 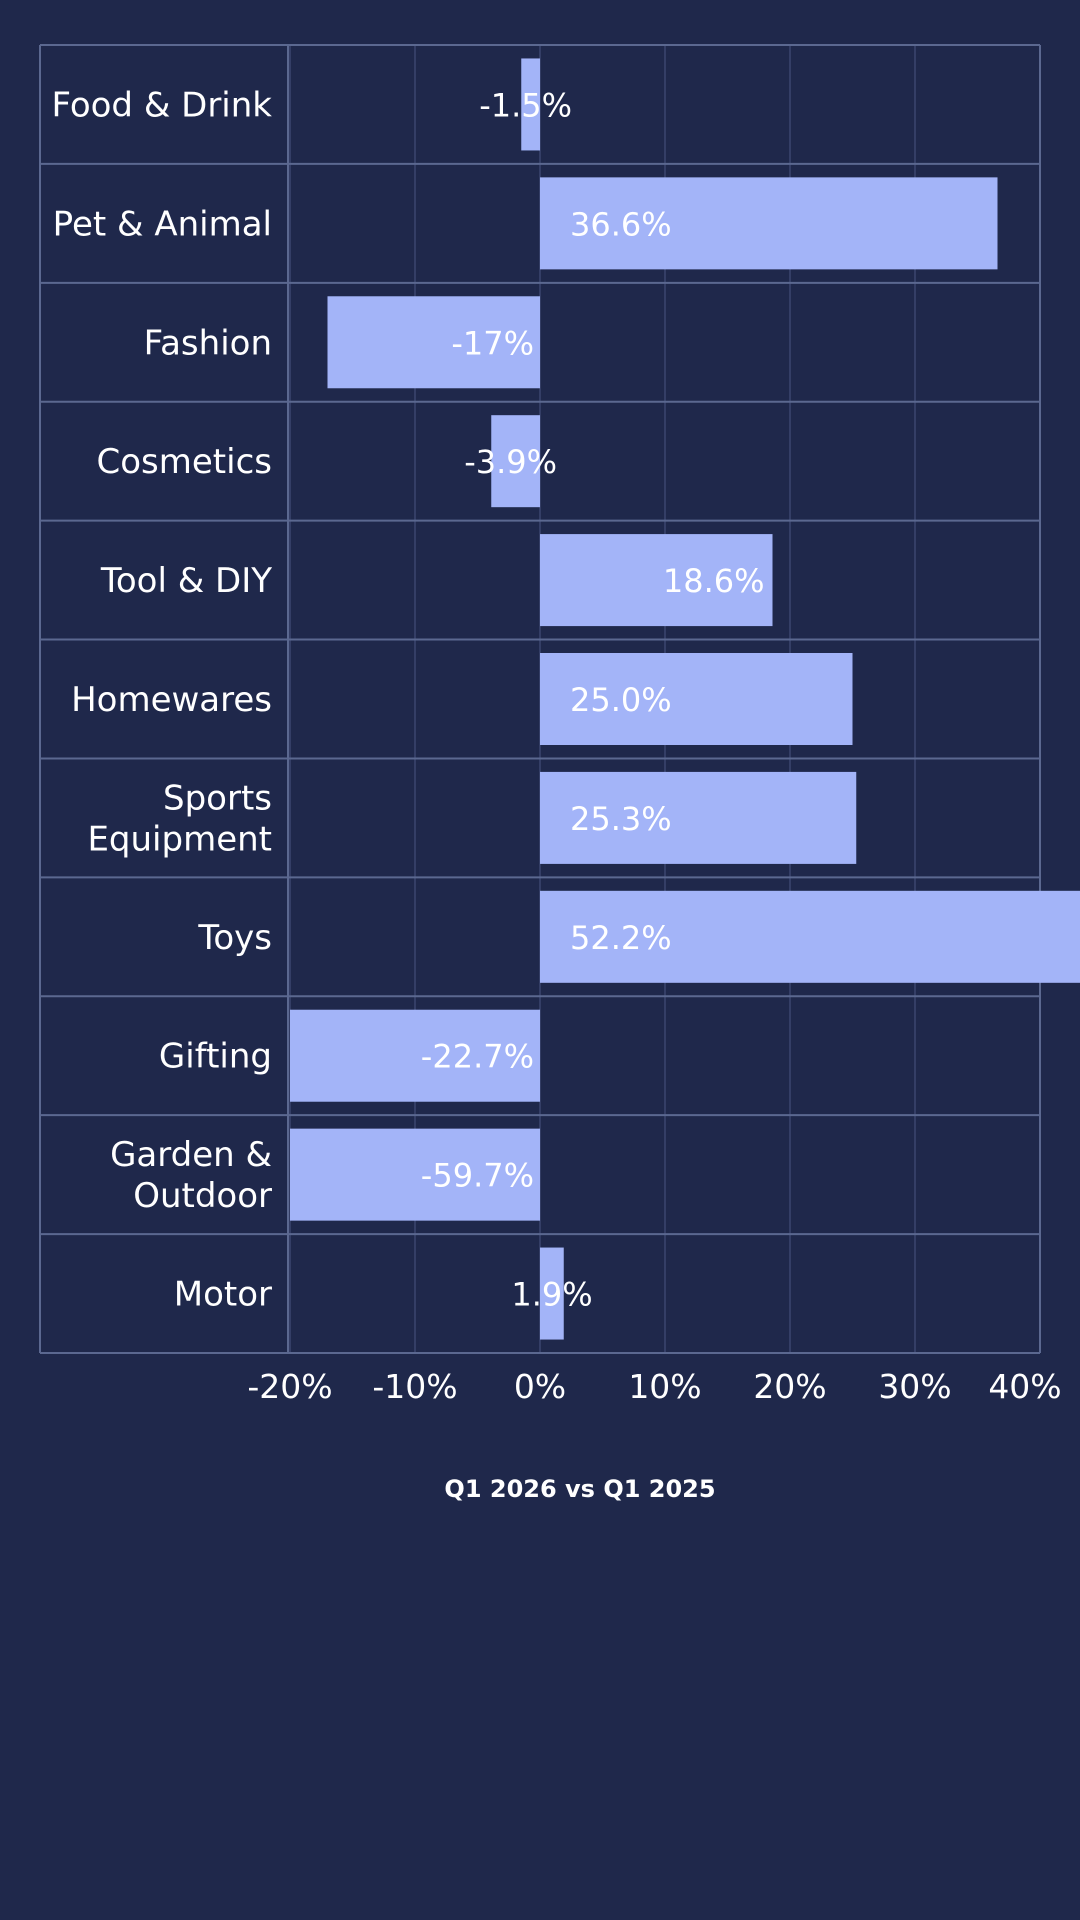 What do you see at coordinates (914, 1386) in the screenshot?
I see `x-tick-label-5: 30%` at bounding box center [914, 1386].